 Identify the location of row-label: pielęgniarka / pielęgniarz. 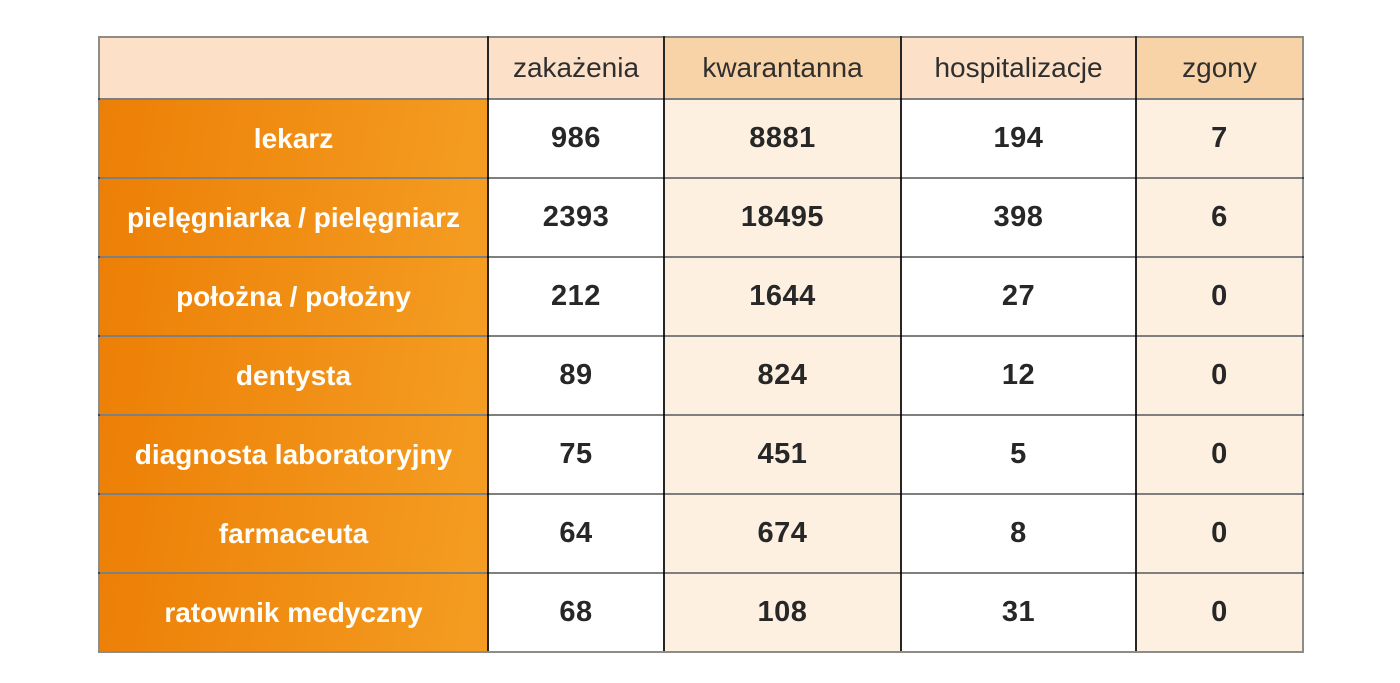
(293, 217).